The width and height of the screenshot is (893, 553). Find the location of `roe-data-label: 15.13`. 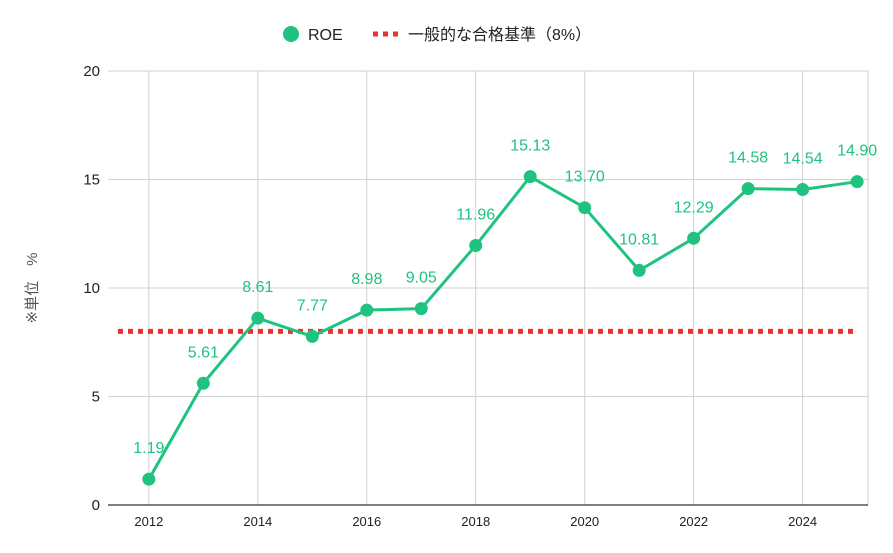

roe-data-label: 15.13 is located at coordinates (530, 146).